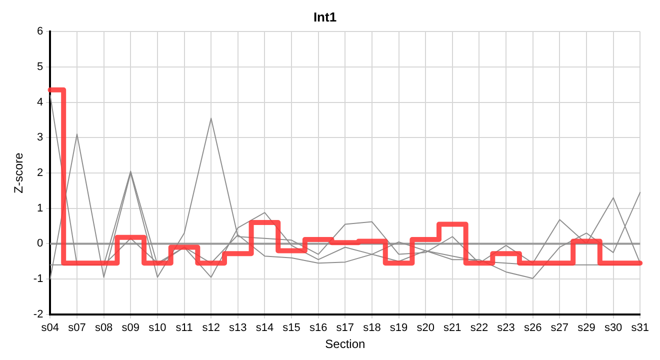  What do you see at coordinates (38, 314) in the screenshot?
I see `y-tick-label: -2` at bounding box center [38, 314].